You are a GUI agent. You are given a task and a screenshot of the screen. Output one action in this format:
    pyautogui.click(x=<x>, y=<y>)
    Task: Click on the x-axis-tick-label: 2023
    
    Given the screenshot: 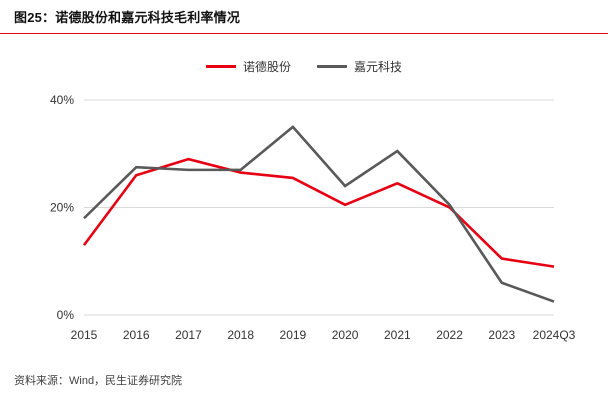 What is the action you would take?
    pyautogui.click(x=501, y=335)
    